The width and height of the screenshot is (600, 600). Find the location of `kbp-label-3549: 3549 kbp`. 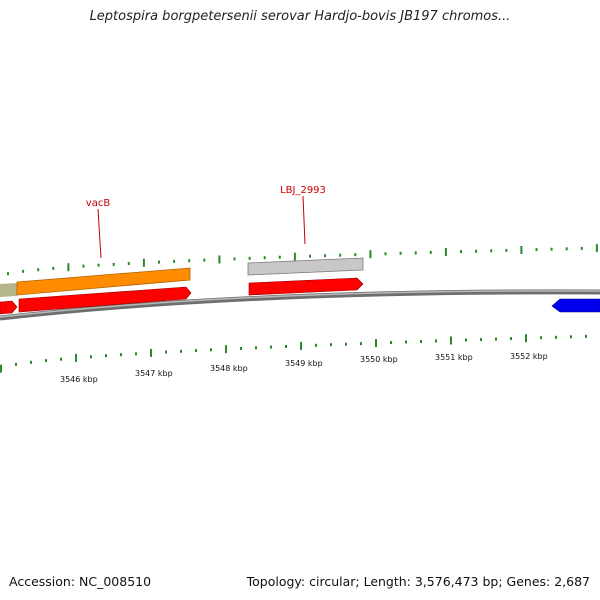

kbp-label-3549: 3549 kbp is located at coordinates (304, 363).